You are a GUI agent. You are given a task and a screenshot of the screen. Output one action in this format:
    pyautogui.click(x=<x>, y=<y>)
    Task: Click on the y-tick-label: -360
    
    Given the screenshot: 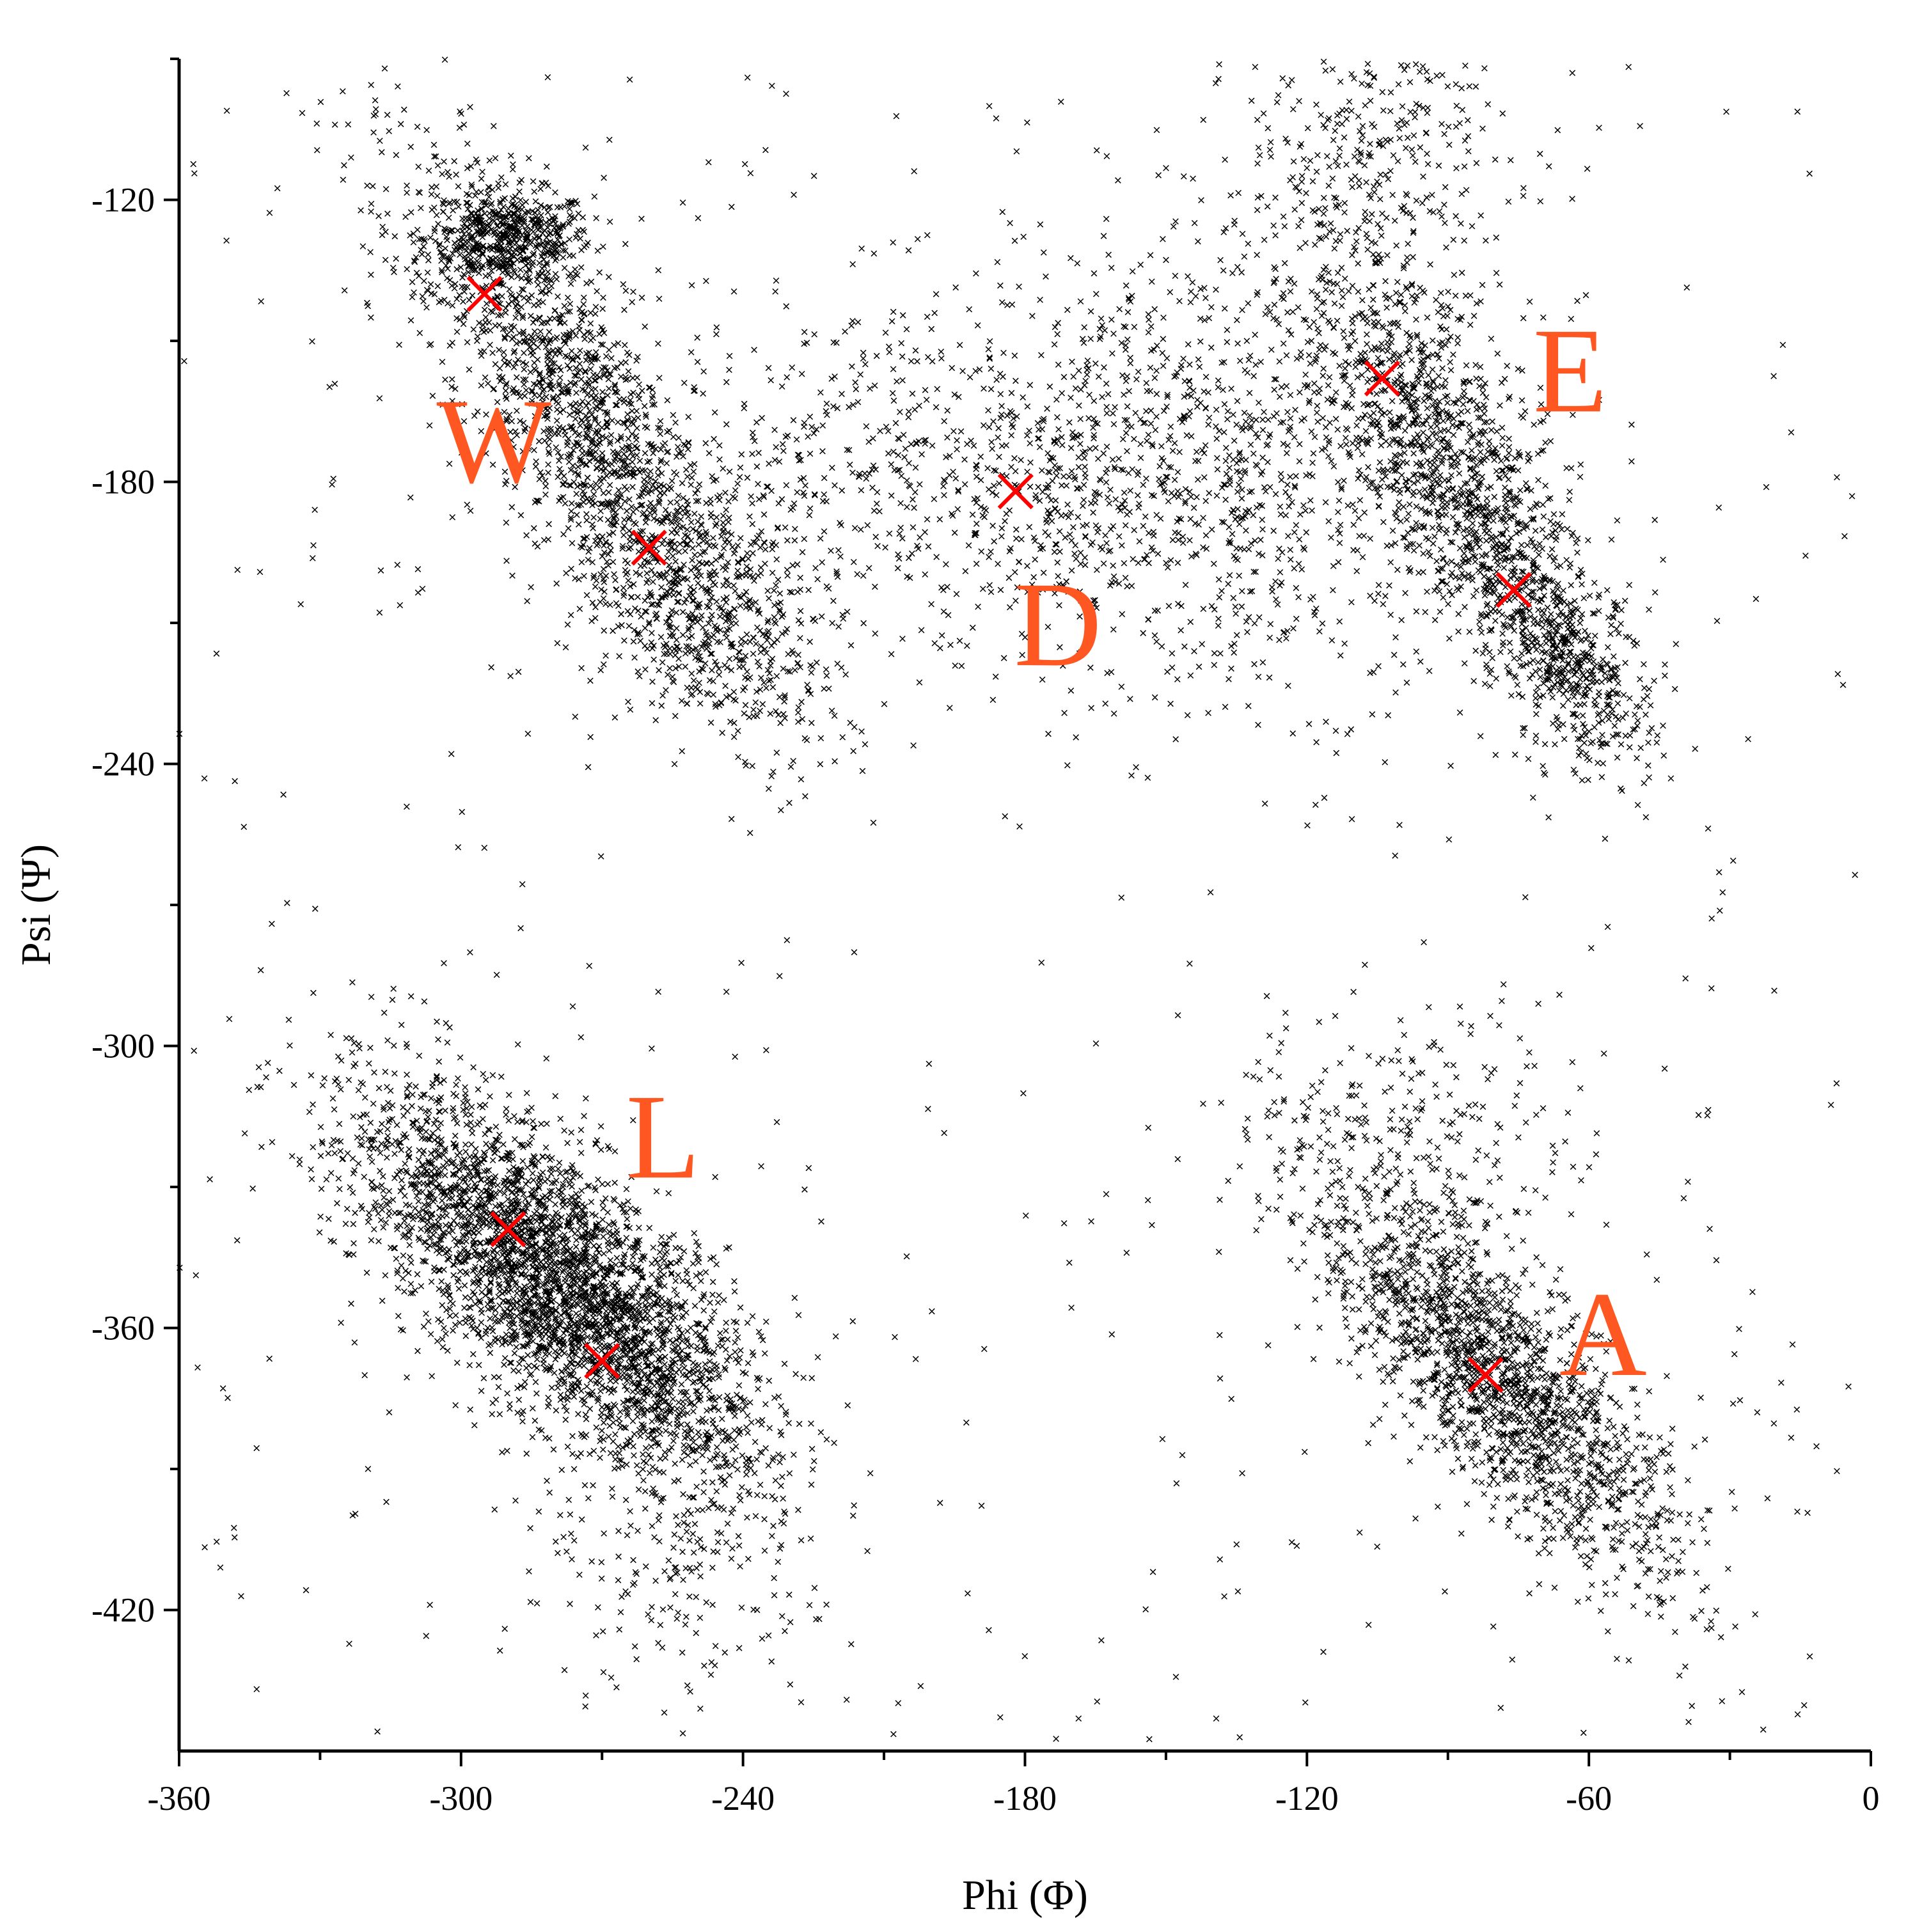 What is the action you would take?
    pyautogui.click(x=123, y=1328)
    